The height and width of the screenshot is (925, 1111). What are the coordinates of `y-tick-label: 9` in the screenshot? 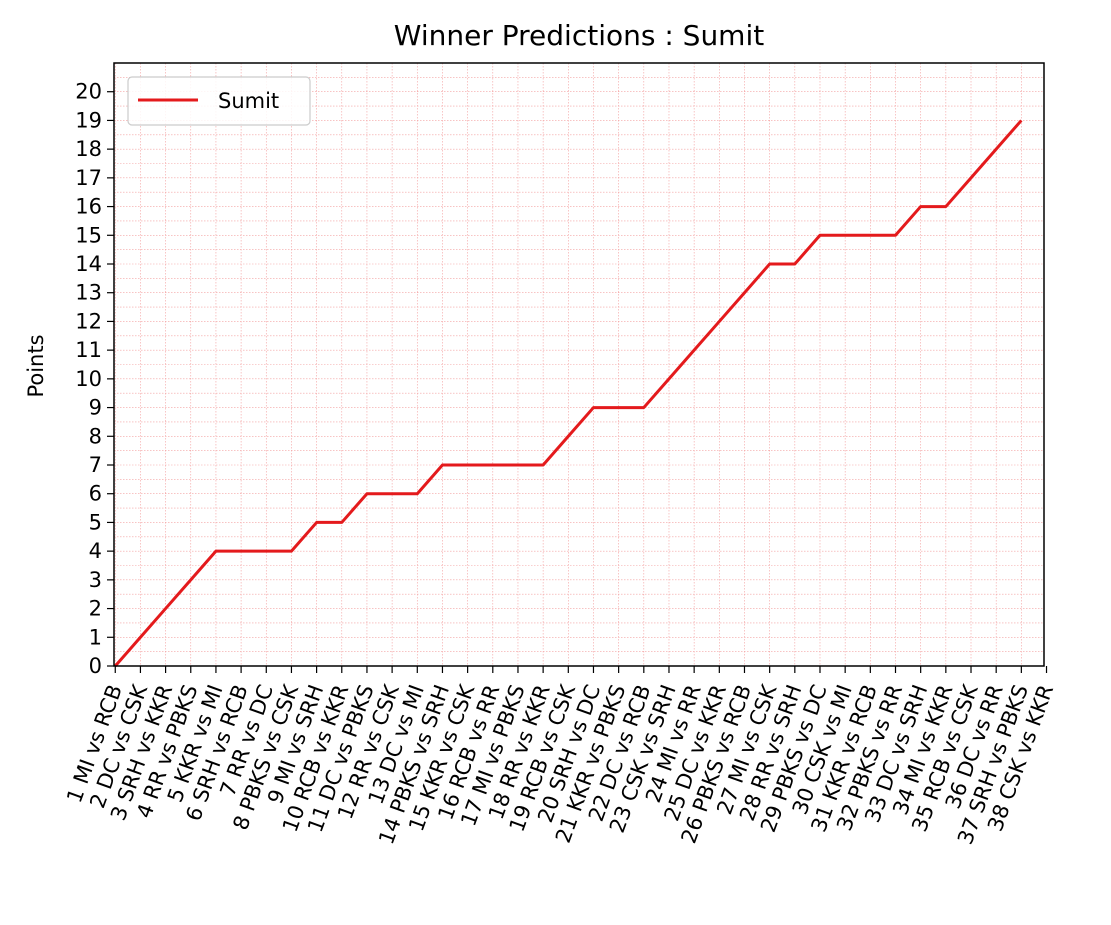 It's located at (95, 408).